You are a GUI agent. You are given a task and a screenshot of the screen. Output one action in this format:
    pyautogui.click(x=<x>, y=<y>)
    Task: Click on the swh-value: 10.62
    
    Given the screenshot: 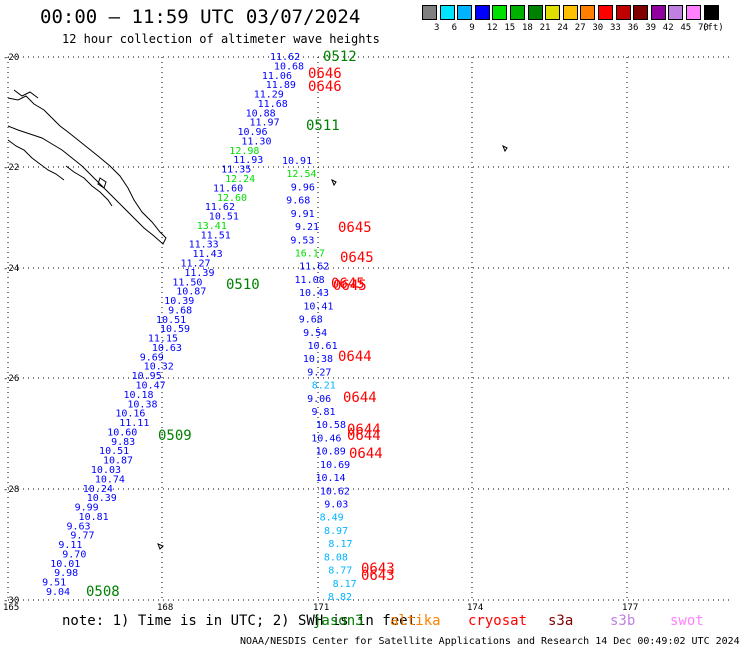 What is the action you would take?
    pyautogui.click(x=335, y=491)
    